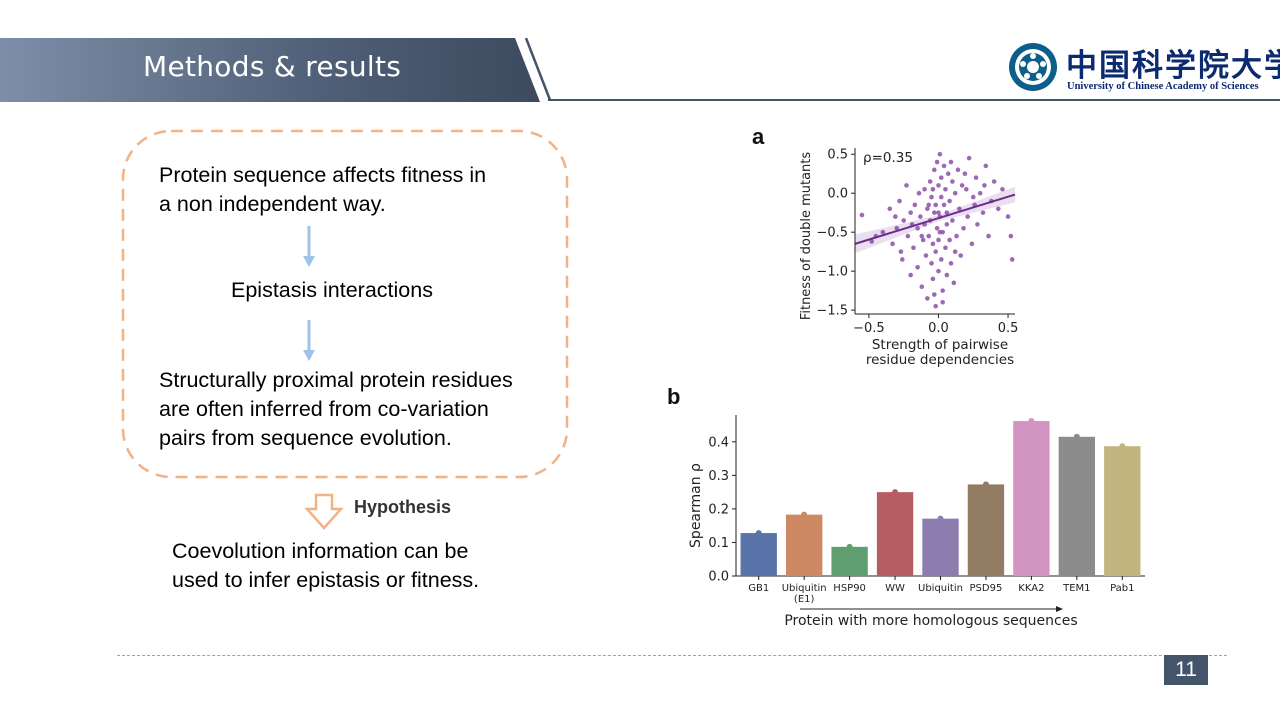  Describe the element at coordinates (309, 340) in the screenshot. I see `down-arrow-icon` at that location.